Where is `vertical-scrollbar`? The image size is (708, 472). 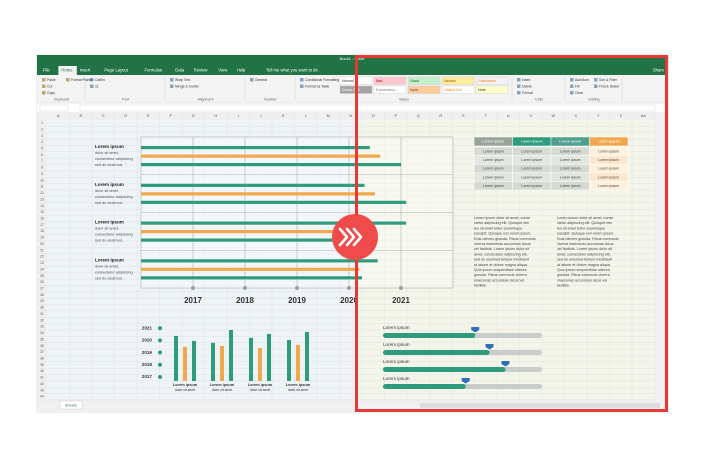 vertical-scrollbar is located at coordinates (661, 256).